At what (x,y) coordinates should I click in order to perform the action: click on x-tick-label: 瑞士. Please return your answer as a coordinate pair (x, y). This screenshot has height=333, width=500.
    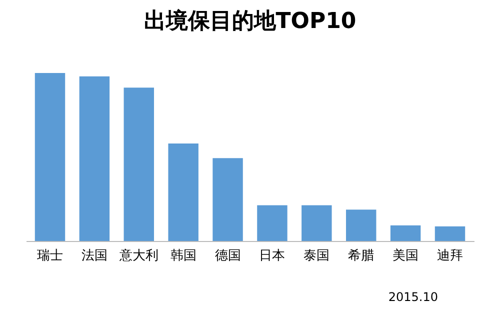
    Looking at the image, I should click on (50, 256).